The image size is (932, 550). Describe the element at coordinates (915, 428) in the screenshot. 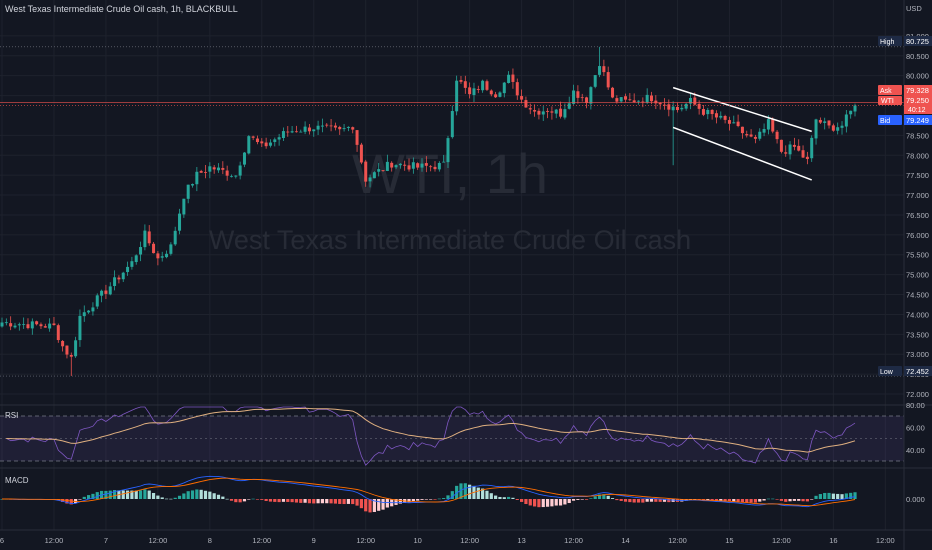

I see `rsi-axis: 80.00 60.00 40.00` at that location.